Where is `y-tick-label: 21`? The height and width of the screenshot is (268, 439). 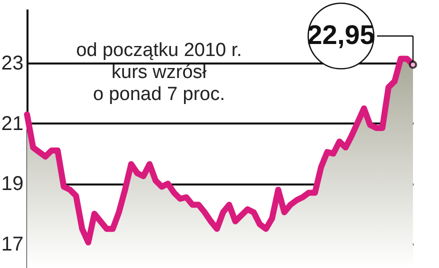 y-tick-label: 21 is located at coordinates (12, 123).